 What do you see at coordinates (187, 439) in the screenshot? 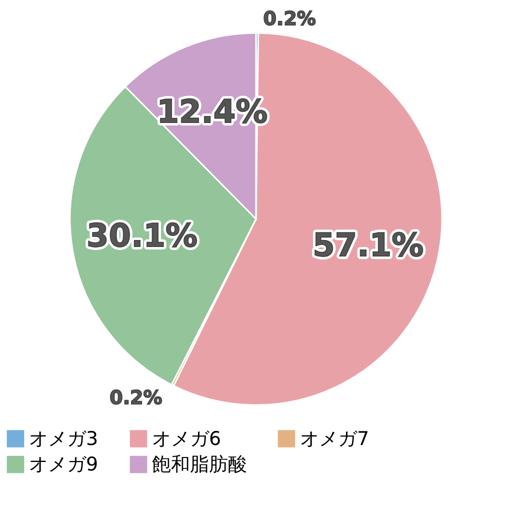
I see `legend-label: オメガ6` at bounding box center [187, 439].